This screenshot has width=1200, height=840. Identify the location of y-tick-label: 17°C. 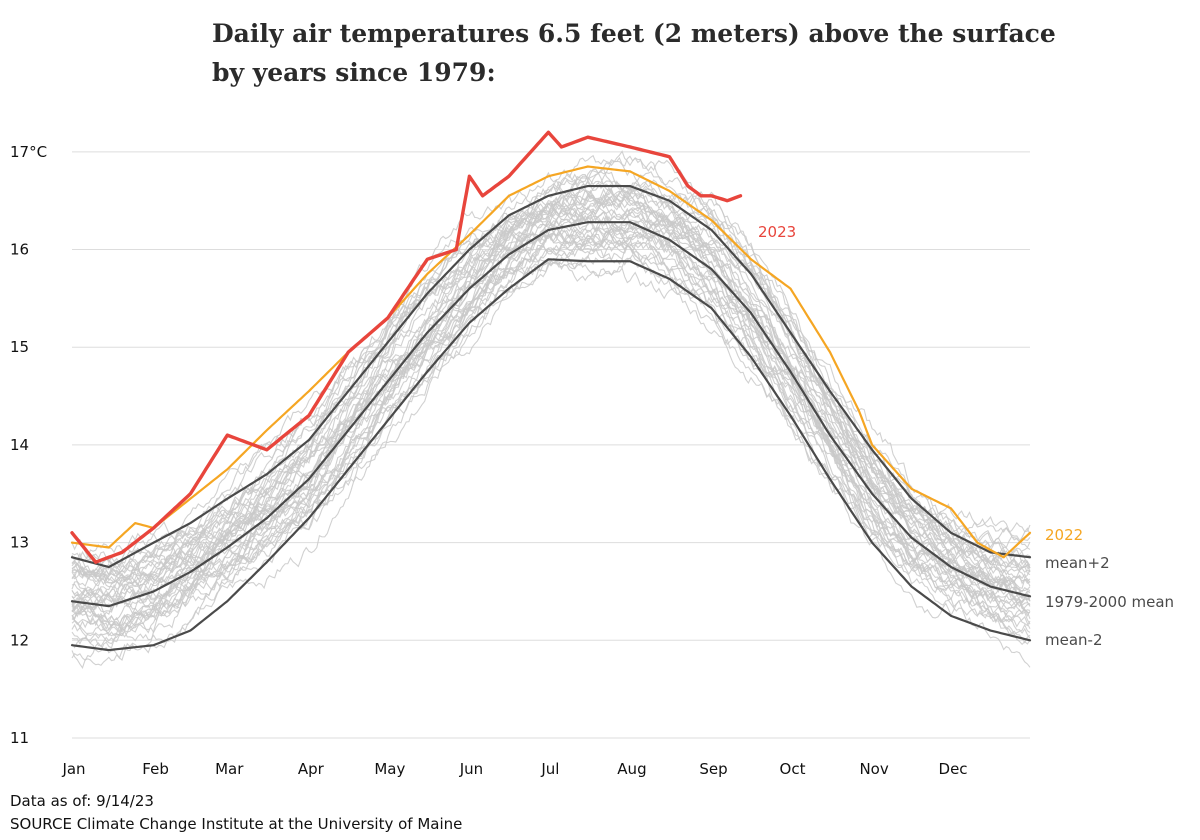
(28, 152).